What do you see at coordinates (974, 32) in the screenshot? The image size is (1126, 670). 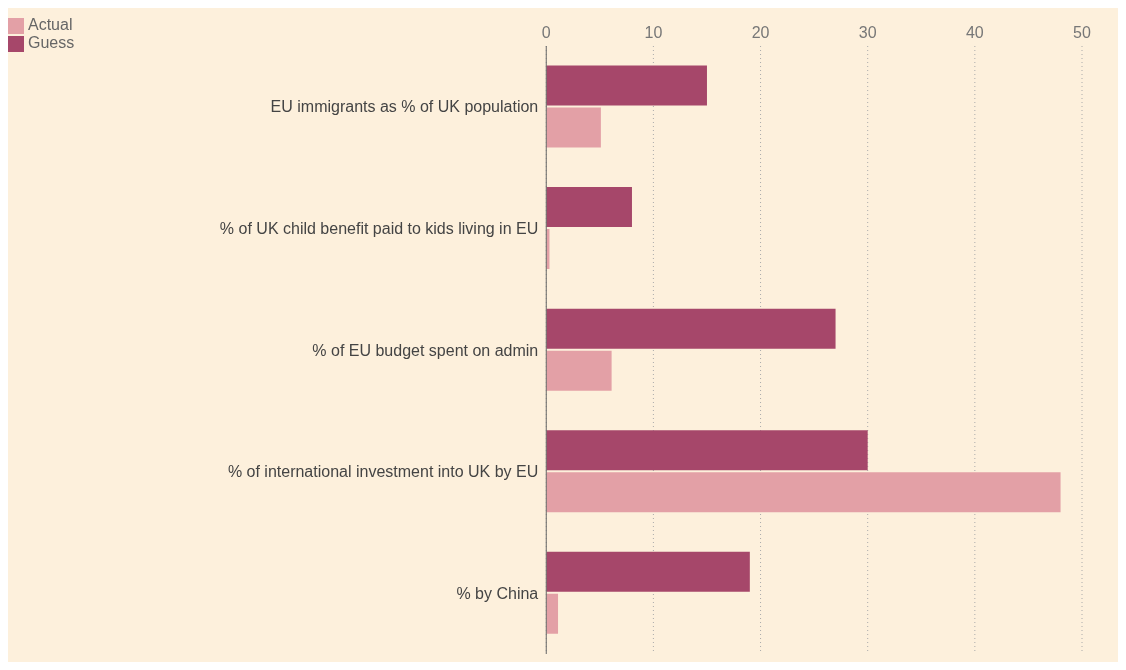 I see `x-tick-label: 40` at bounding box center [974, 32].